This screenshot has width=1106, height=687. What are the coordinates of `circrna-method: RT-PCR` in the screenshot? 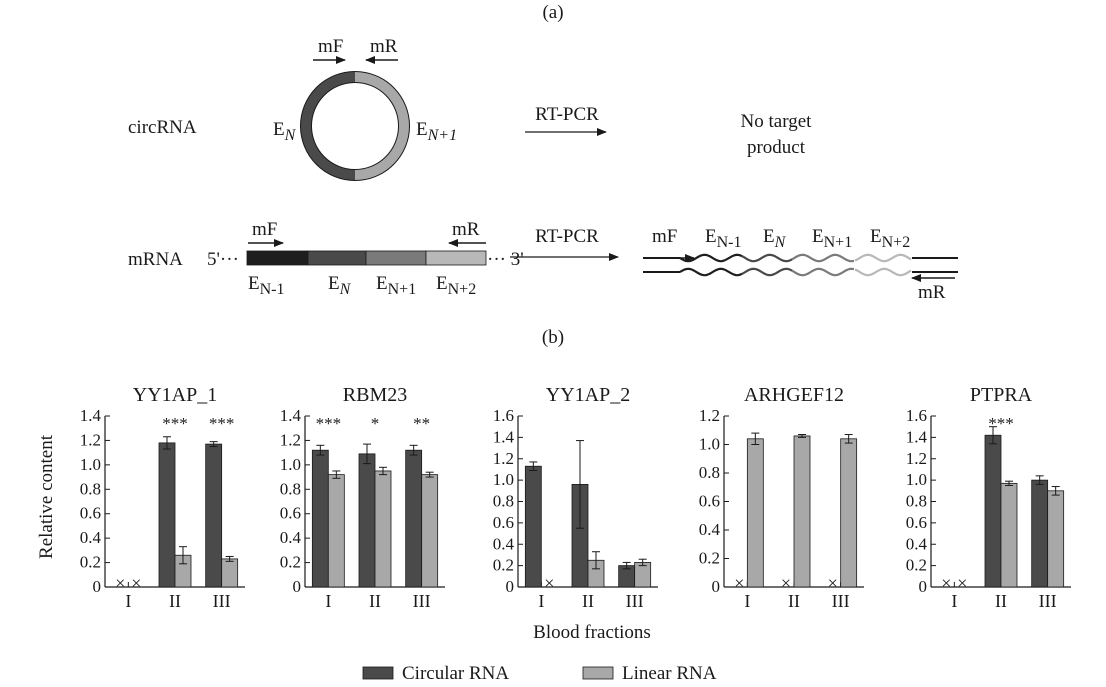 It's located at (567, 114).